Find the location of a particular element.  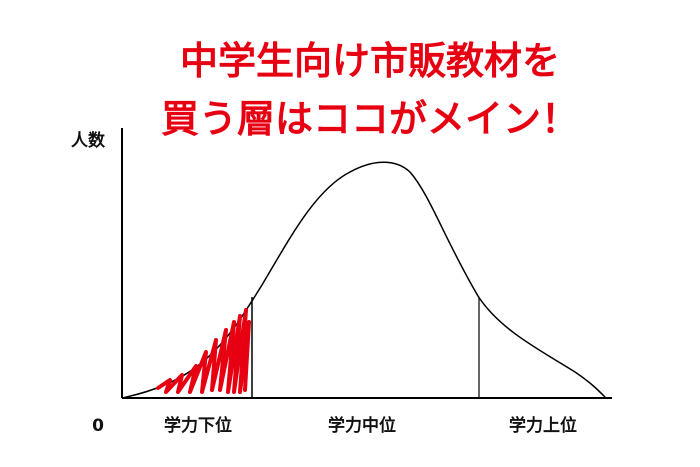

segment-label: 学力中位 is located at coordinates (362, 425).